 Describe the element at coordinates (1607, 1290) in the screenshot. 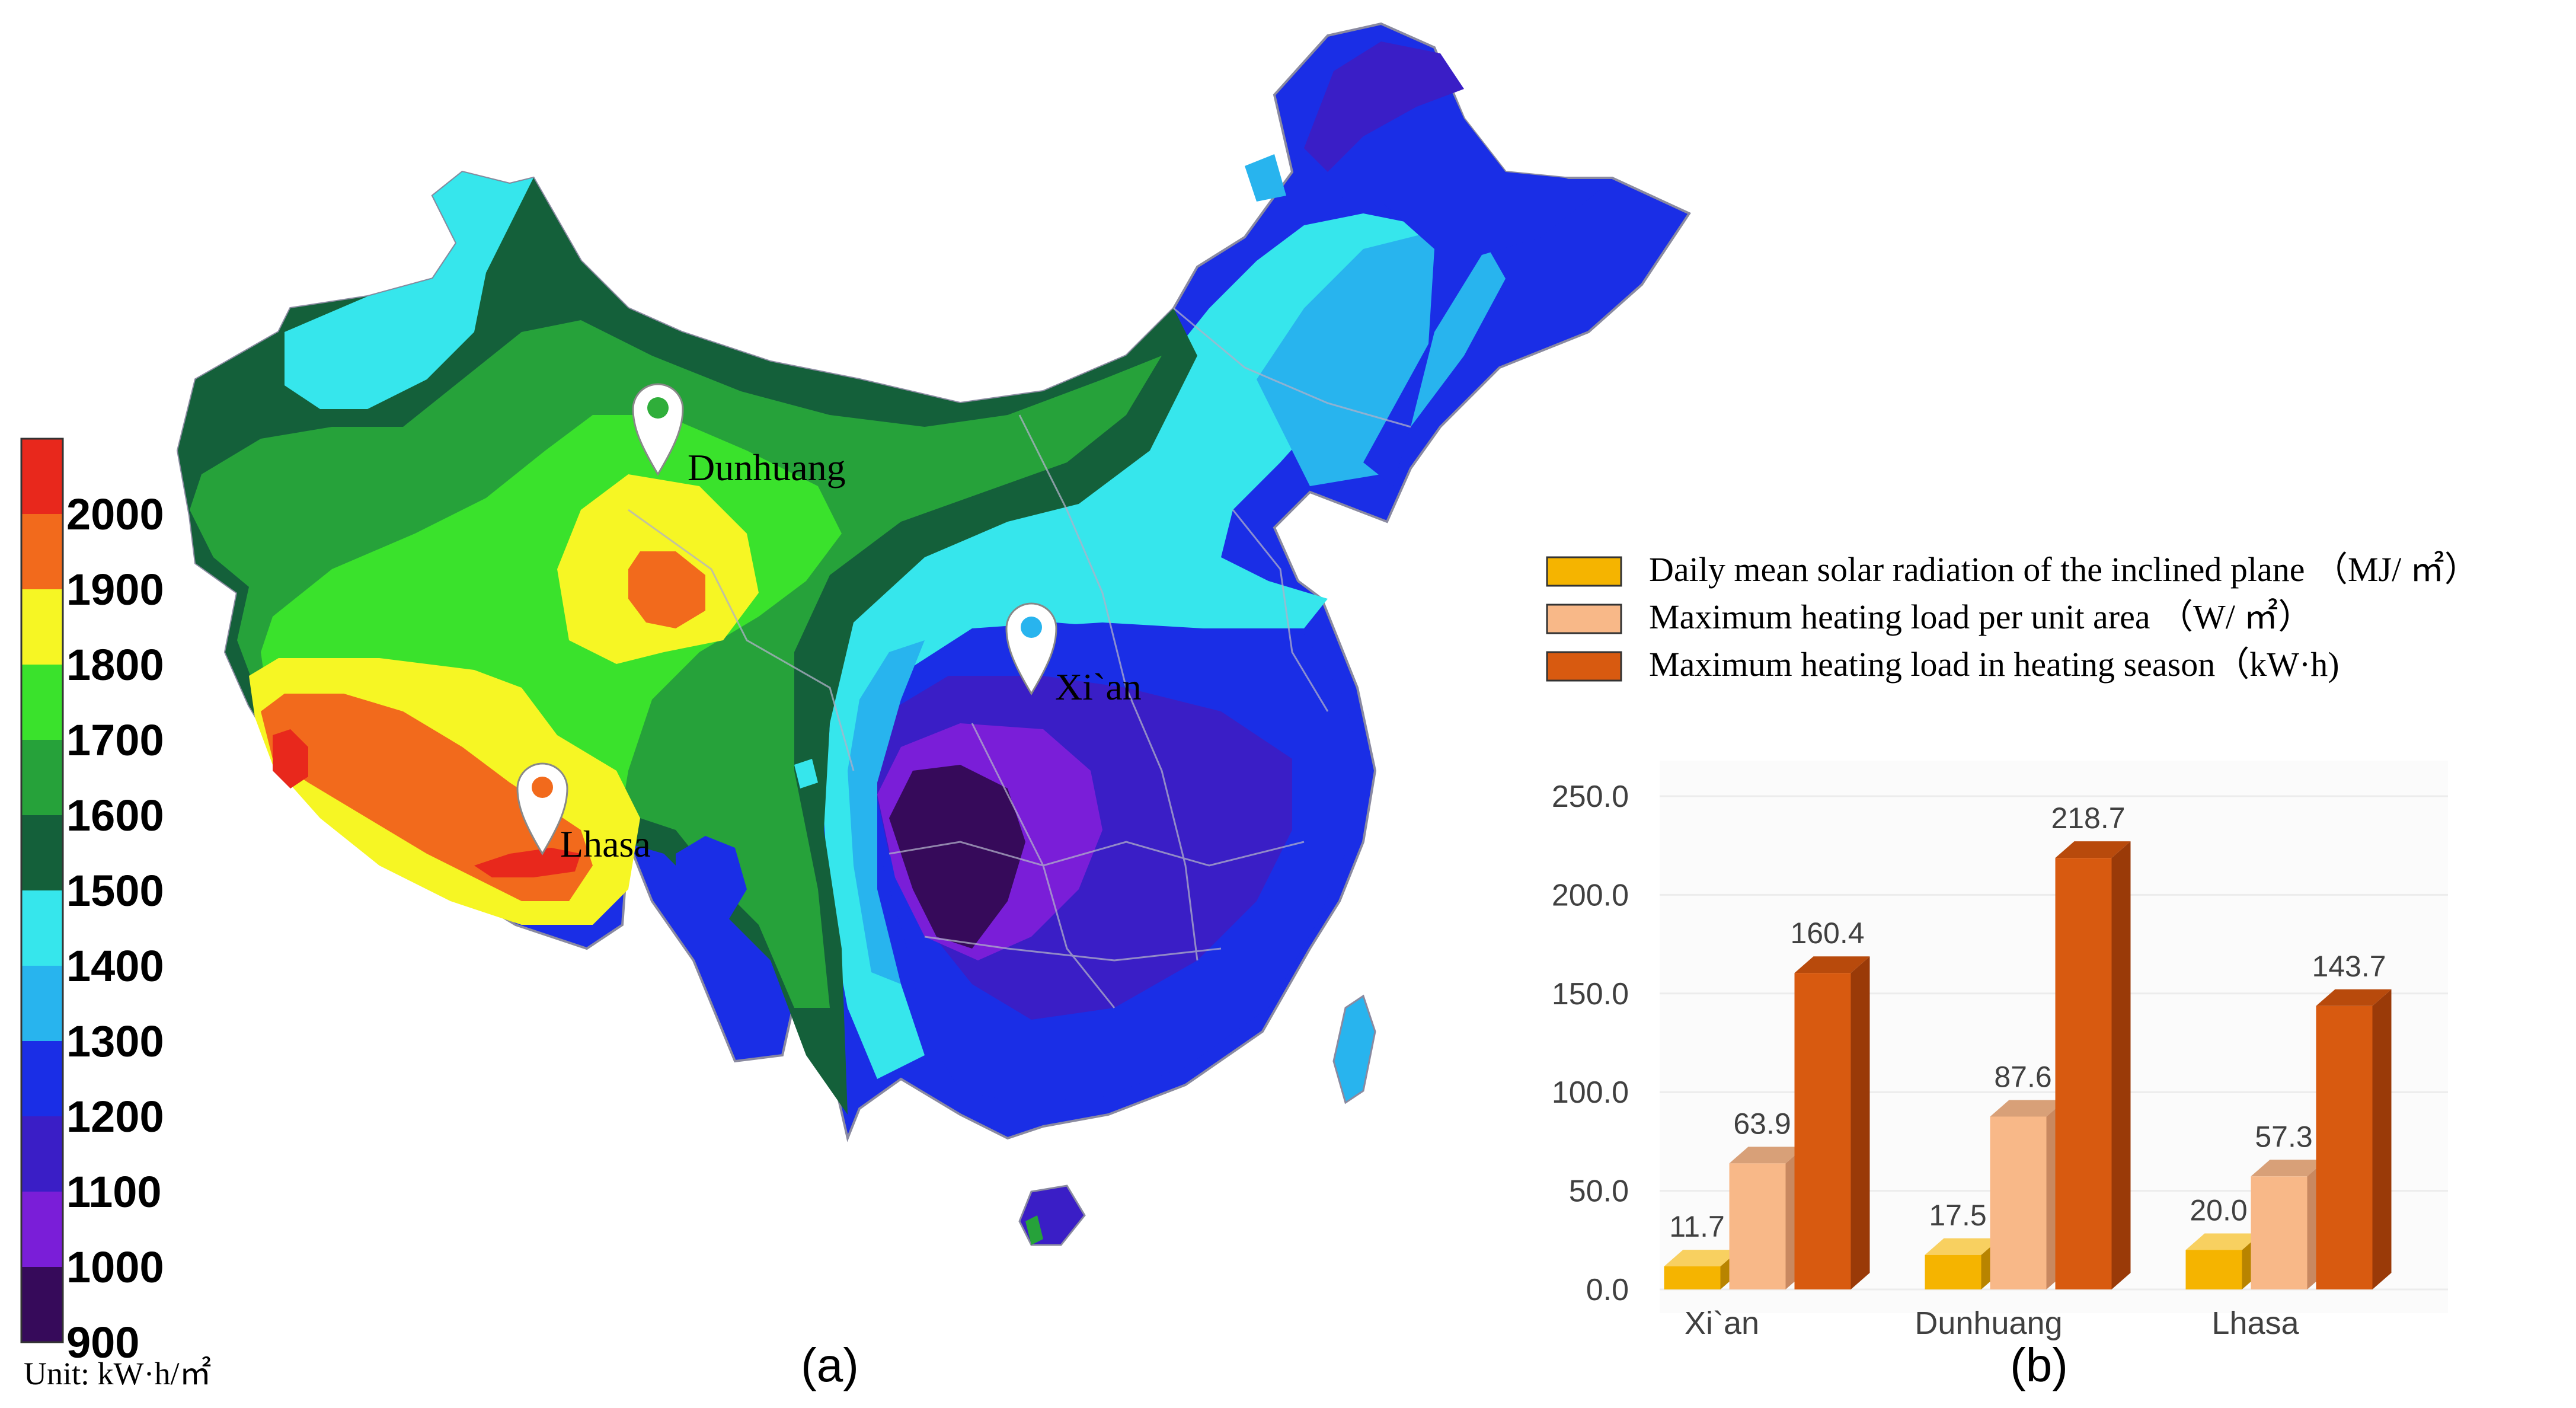

I see `y-tick-label: 0.0` at that location.